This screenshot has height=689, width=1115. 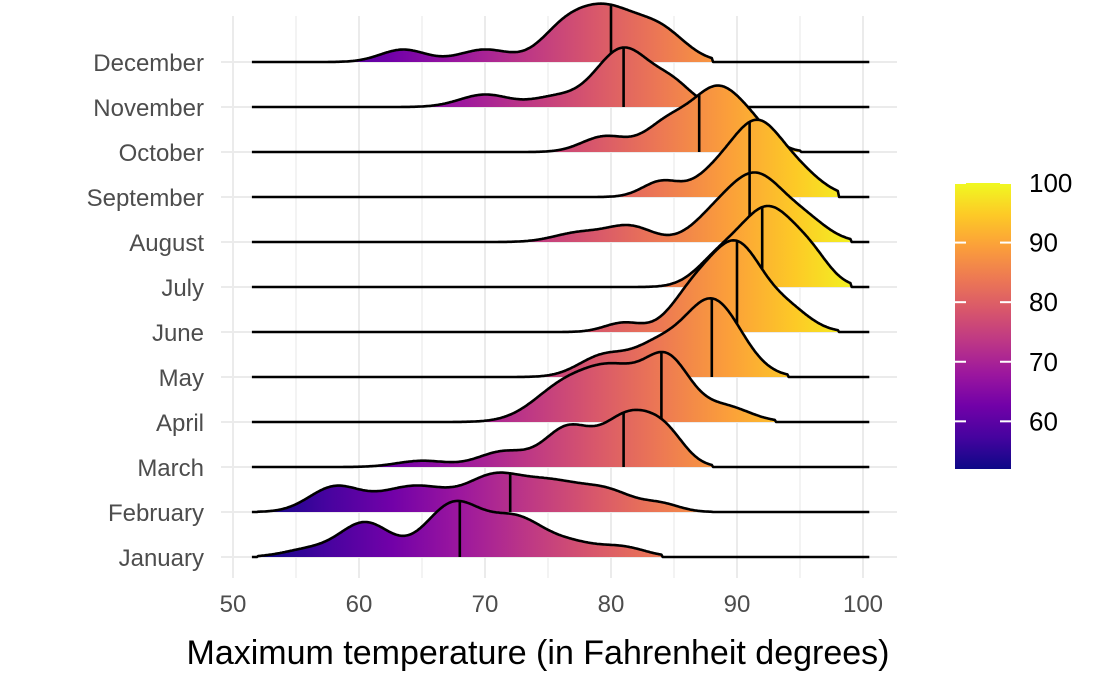 What do you see at coordinates (145, 198) in the screenshot?
I see `y-tick-label-september: September` at bounding box center [145, 198].